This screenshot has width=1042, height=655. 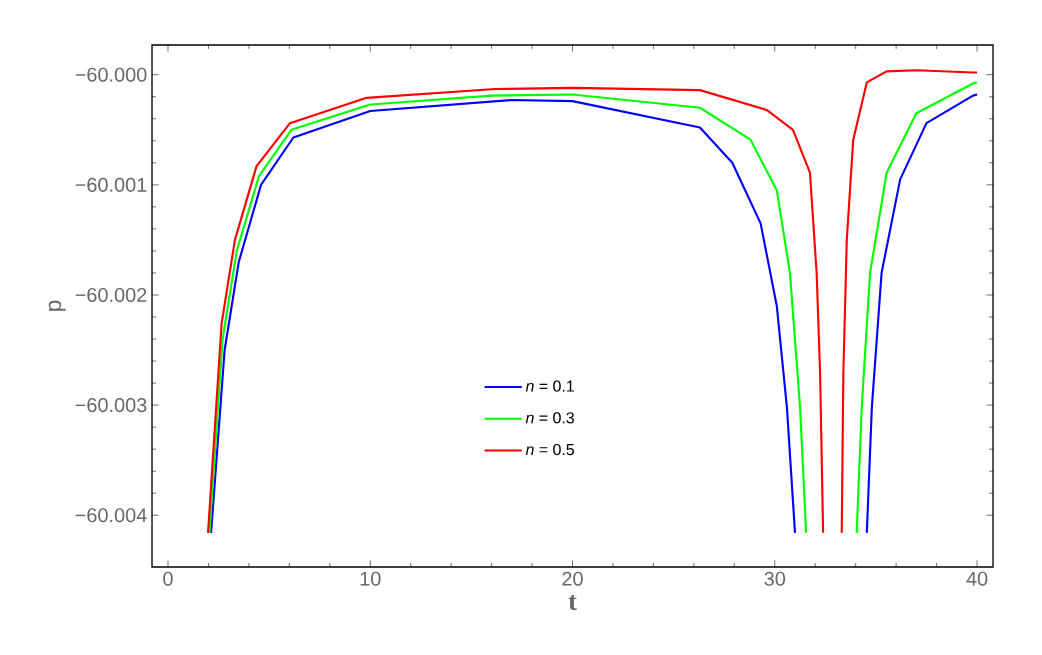 I want to click on y-axis-title: p, so click(x=57, y=305).